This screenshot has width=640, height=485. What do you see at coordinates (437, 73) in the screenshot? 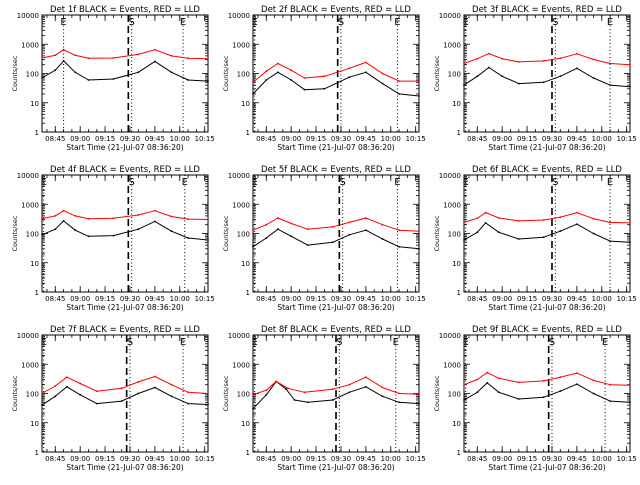
I see `y-axis-label: Counts/sec` at bounding box center [437, 73].